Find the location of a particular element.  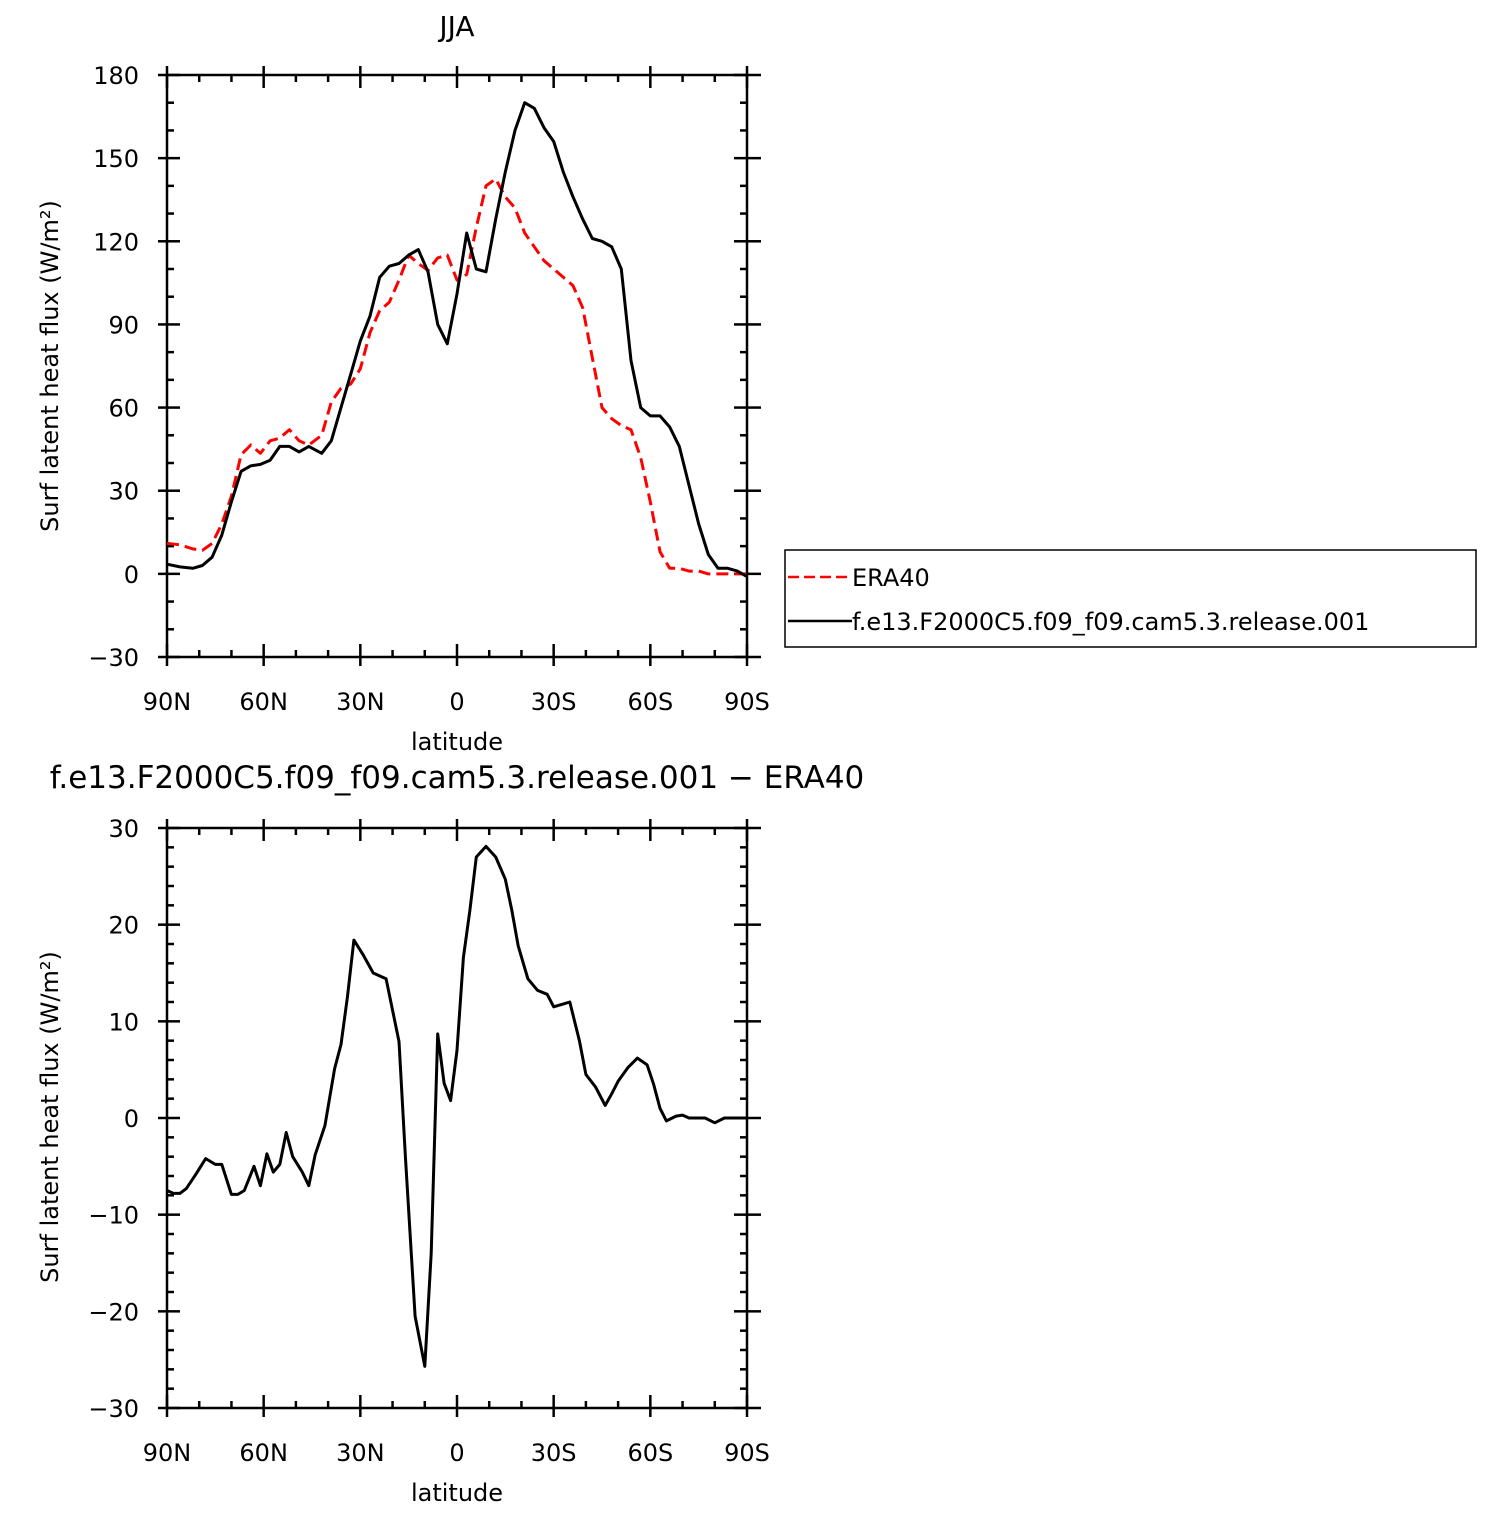

bottom-x-tick-label: 90S is located at coordinates (747, 1453).